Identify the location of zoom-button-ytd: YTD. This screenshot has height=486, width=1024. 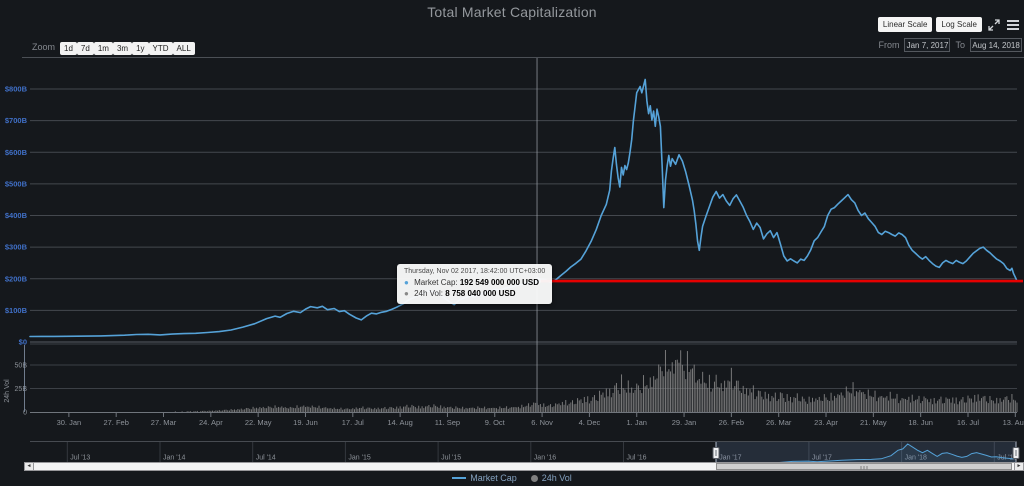
(160, 48).